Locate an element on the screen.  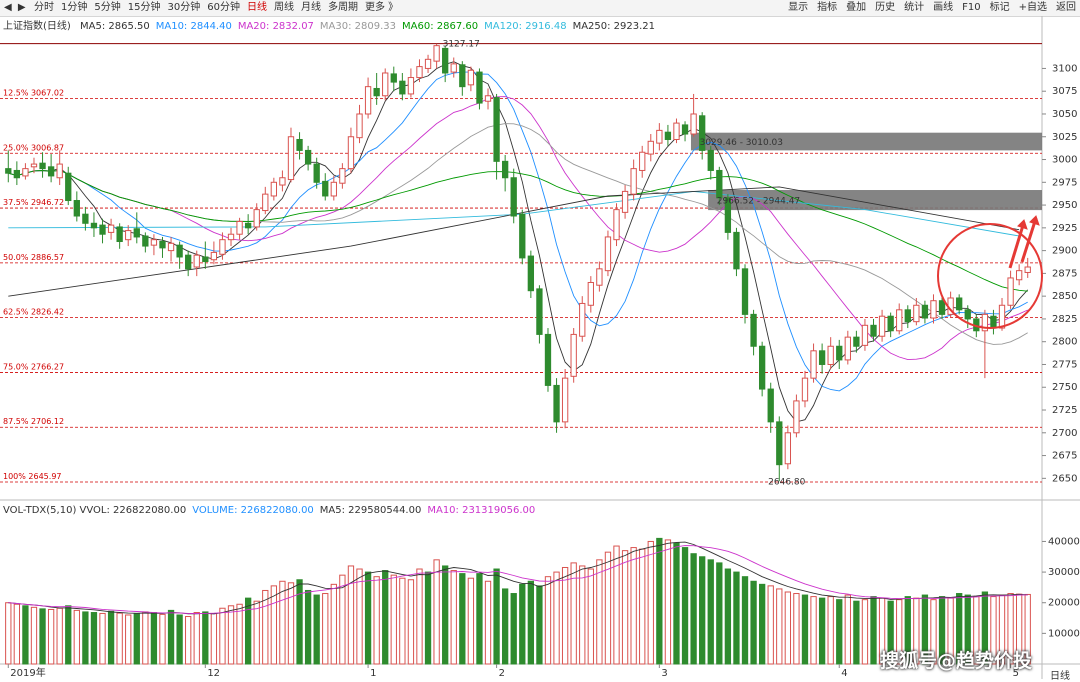
y-tick-label: 3000 is located at coordinates (1064, 160).